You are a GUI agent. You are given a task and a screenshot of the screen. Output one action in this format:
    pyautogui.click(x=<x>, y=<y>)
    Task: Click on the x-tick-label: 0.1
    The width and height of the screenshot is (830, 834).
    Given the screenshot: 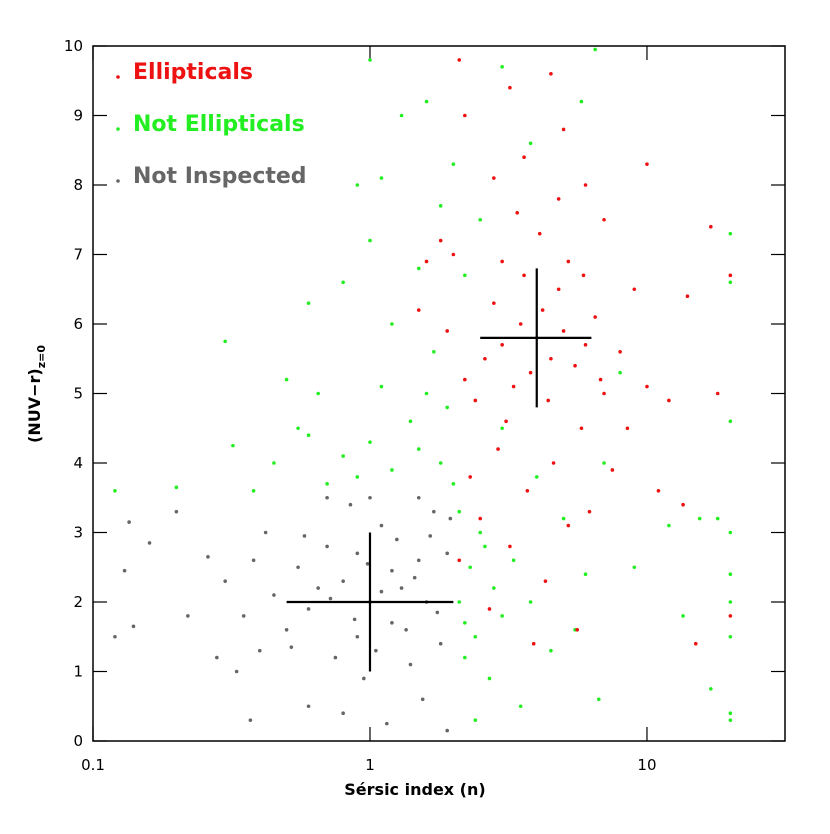 What is the action you would take?
    pyautogui.click(x=93, y=765)
    